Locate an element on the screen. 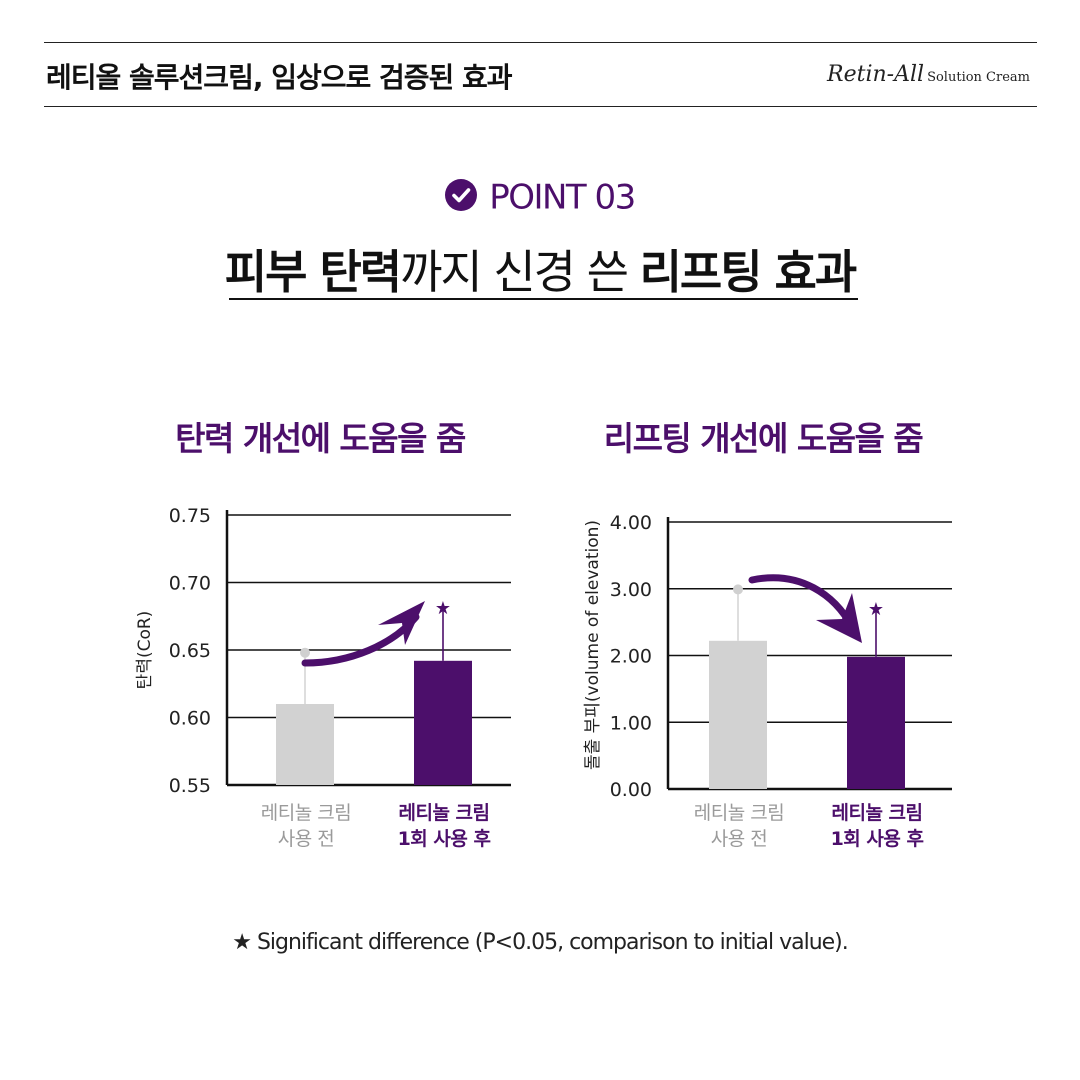 The image size is (1080, 1080). chart1: 0.75 0.70 0.65 0.60 0.55 ★ 탄력(CoR) is located at coordinates (323, 651).